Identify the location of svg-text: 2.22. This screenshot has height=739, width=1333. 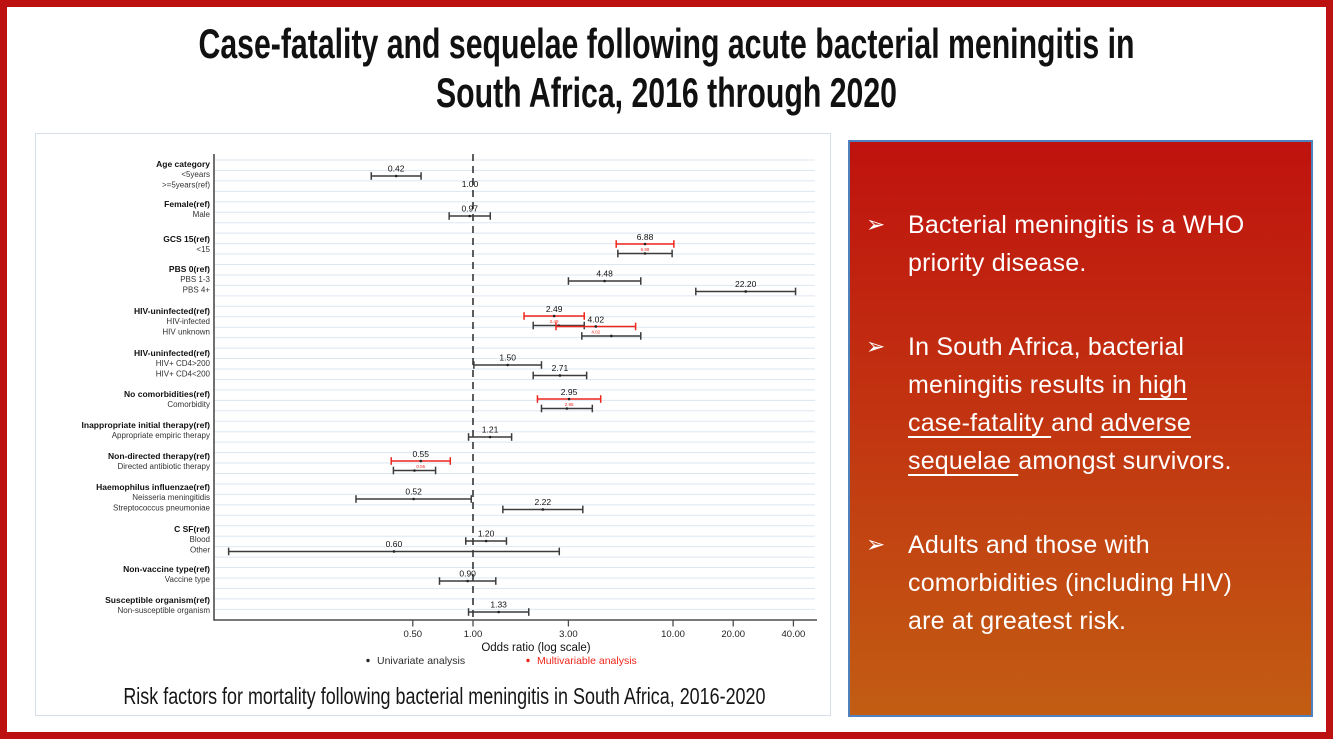
(543, 502).